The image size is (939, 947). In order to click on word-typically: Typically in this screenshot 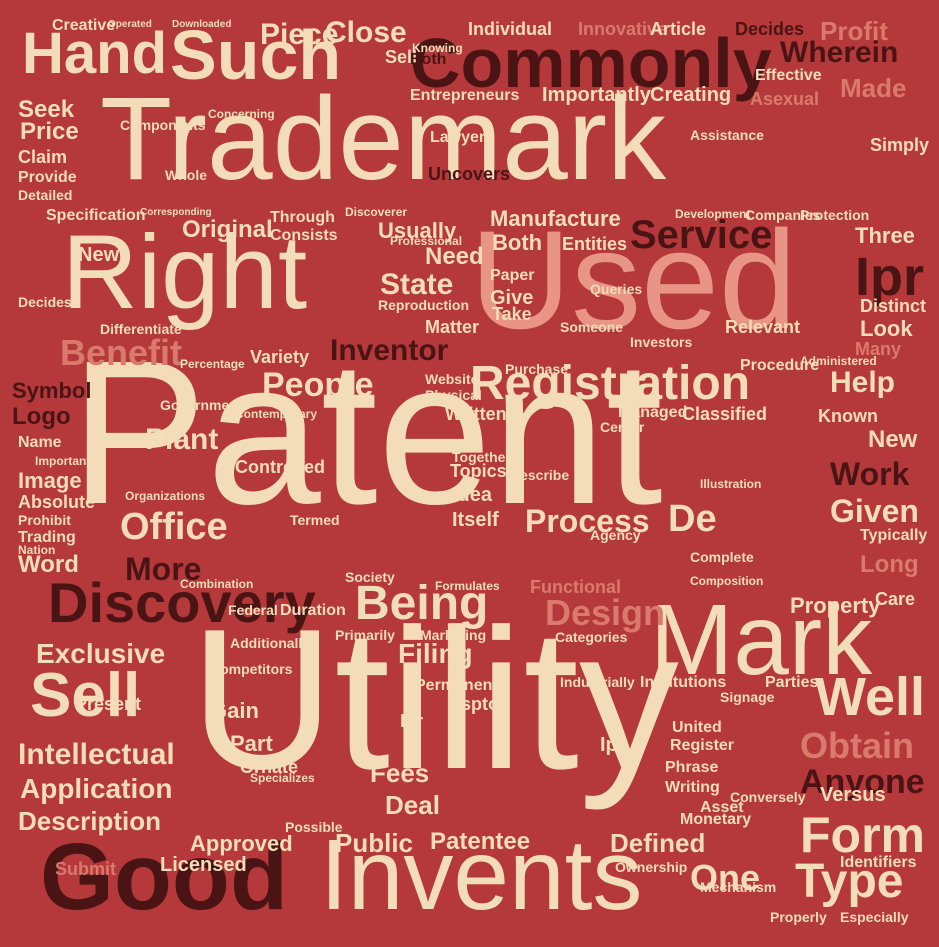, I will do `click(894, 535)`.